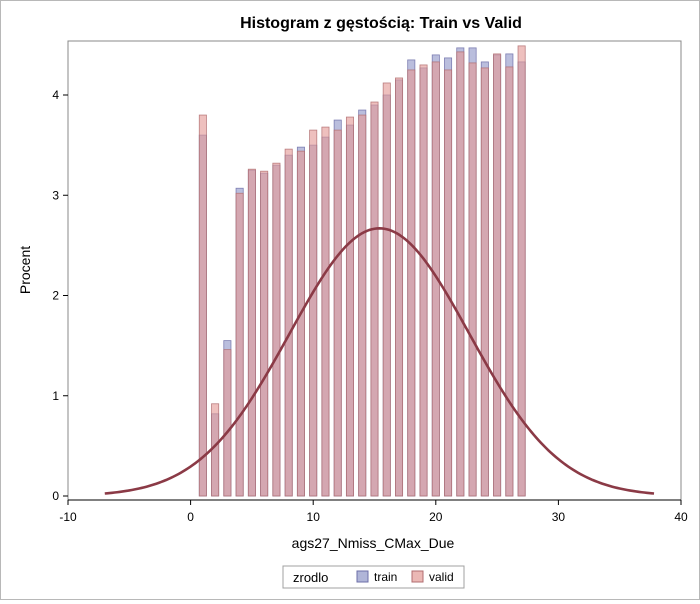  Describe the element at coordinates (55, 396) in the screenshot. I see `y-tick-label: 1` at that location.